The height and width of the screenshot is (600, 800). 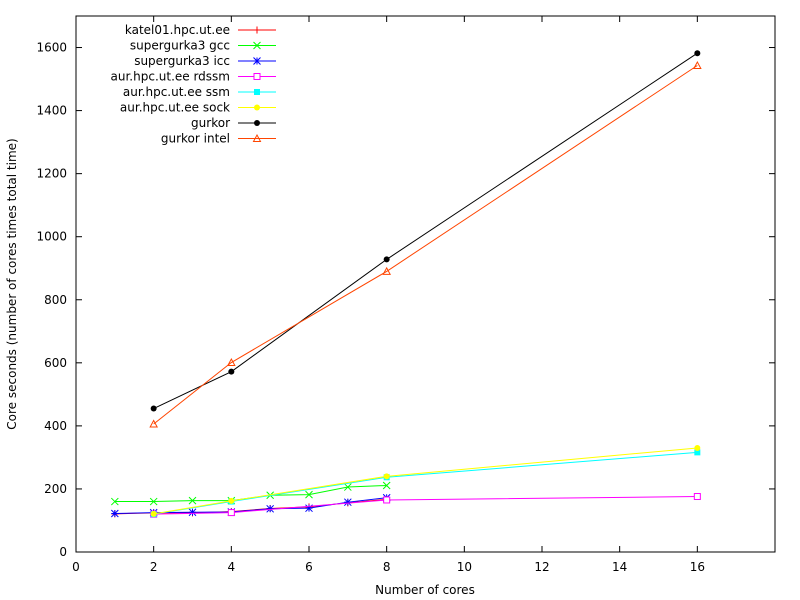 I want to click on x-tick-label: 14, so click(x=619, y=567).